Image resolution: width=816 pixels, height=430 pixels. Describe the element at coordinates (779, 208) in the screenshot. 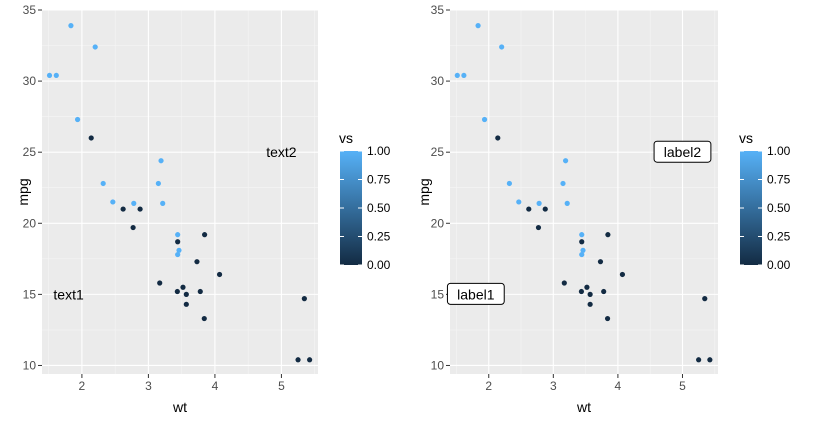

I see `legend-break-label: 0.50` at that location.